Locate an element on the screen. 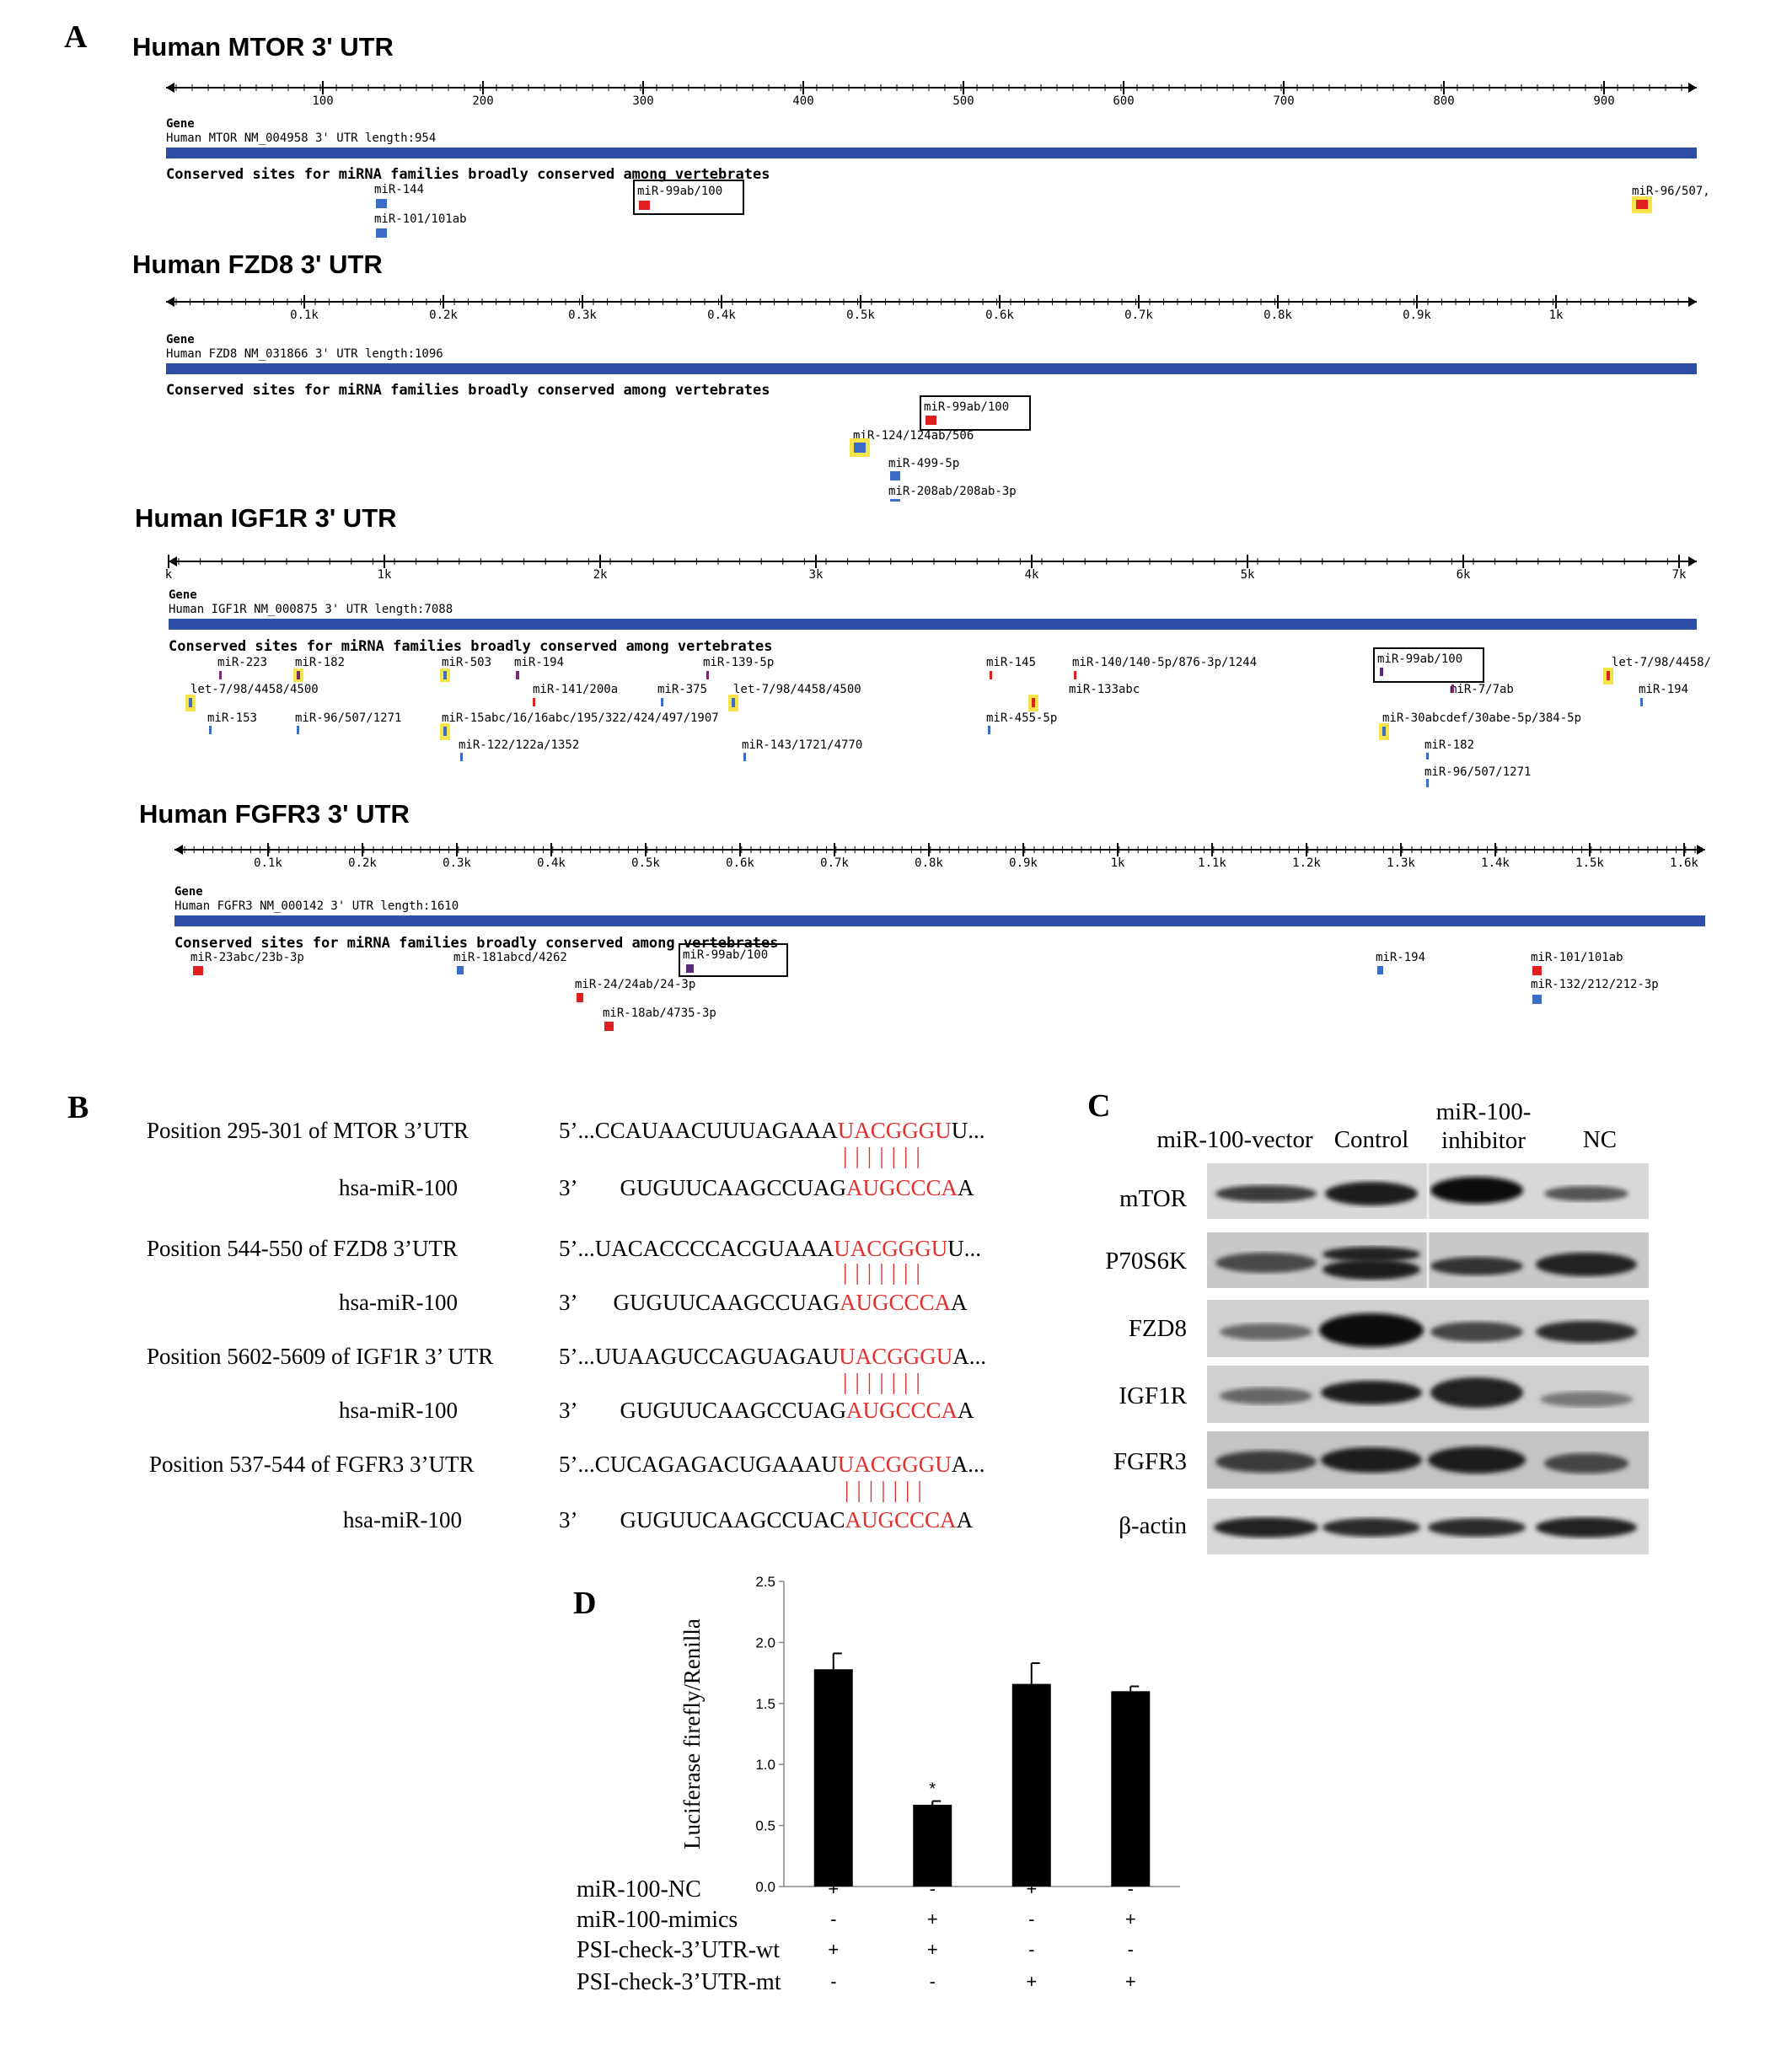  igf1r-utr-bar is located at coordinates (933, 624).